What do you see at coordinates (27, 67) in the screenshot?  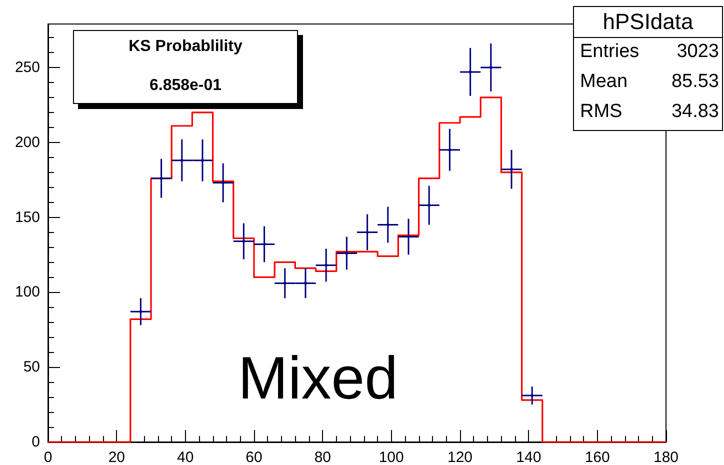 I see `y-tick-label: 250` at bounding box center [27, 67].